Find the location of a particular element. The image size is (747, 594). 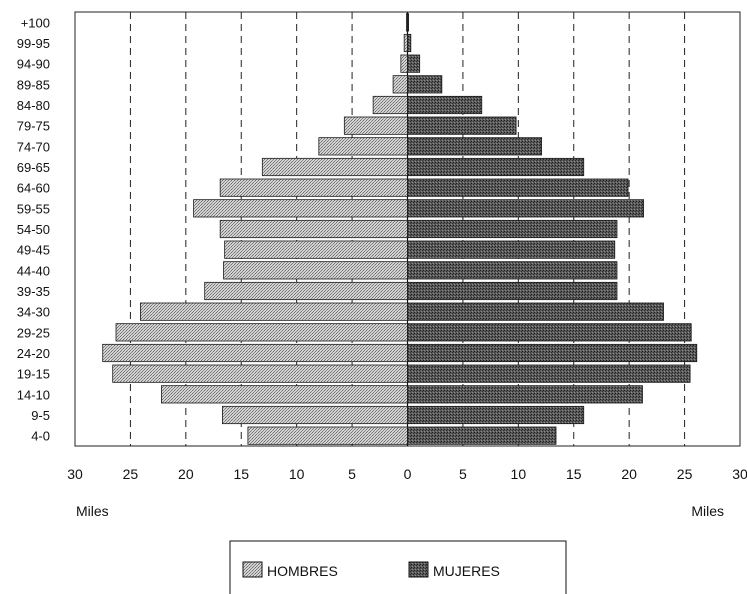

age-group-label: 64-60 is located at coordinates (33, 188).